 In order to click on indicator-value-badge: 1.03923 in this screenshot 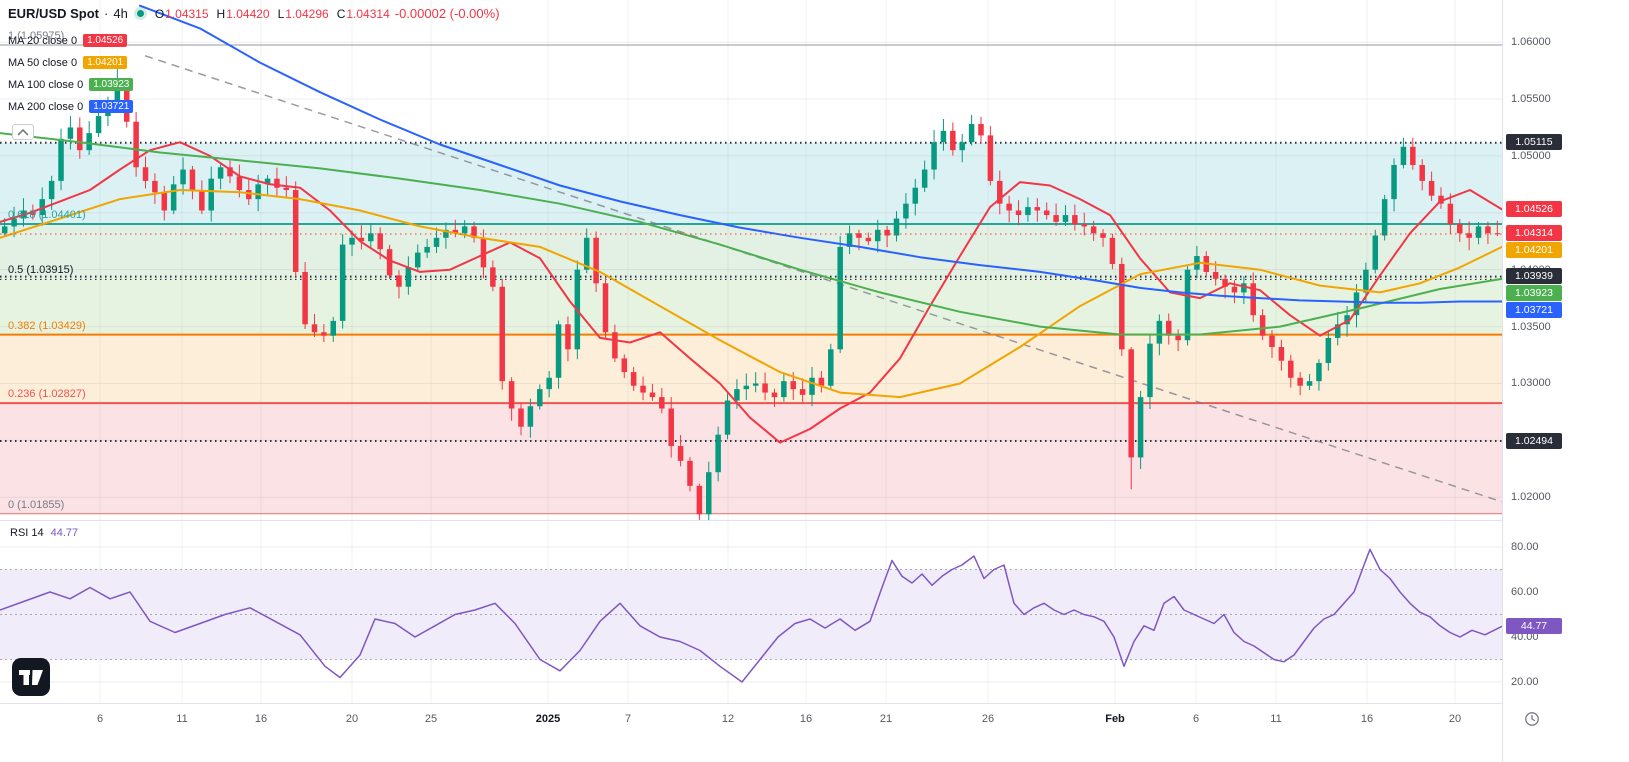, I will do `click(111, 84)`.